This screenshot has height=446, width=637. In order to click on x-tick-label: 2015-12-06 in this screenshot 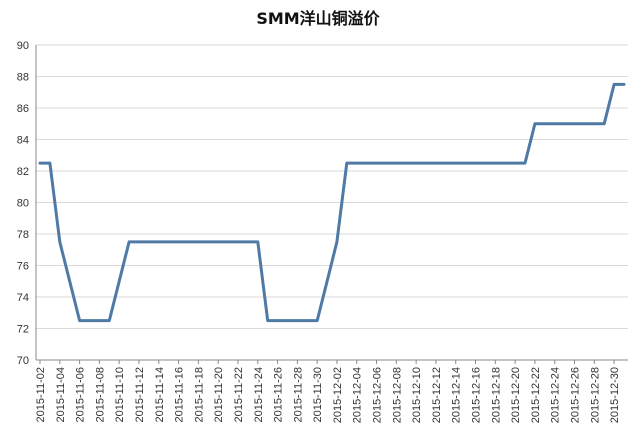, I will do `click(378, 395)`.